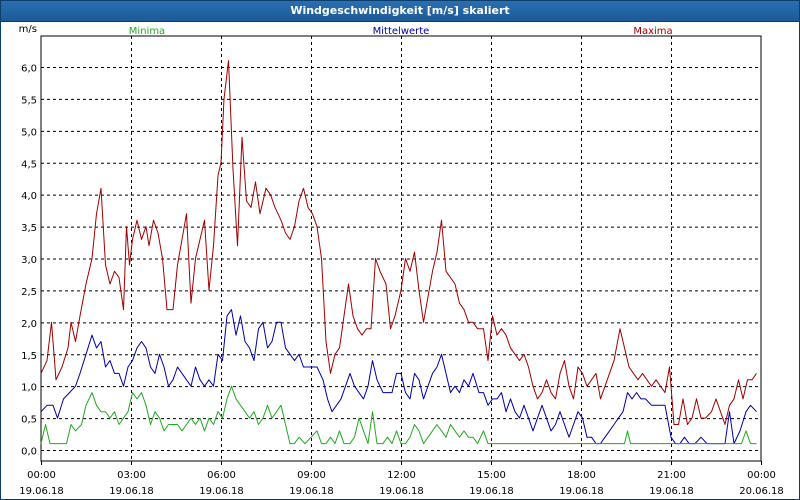 The height and width of the screenshot is (500, 800). I want to click on window-title: Windgeschwindigkeit [m/s] skaliert, so click(400, 10).